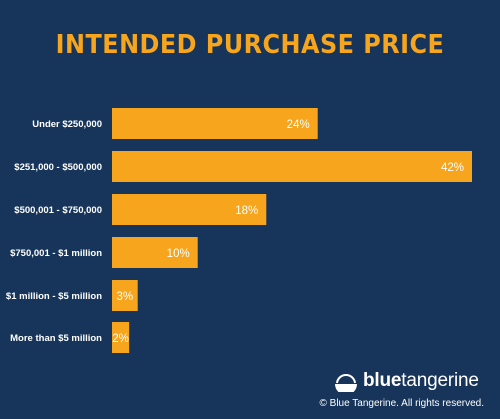 This screenshot has width=500, height=419. I want to click on value-label: 3%, so click(125, 297).